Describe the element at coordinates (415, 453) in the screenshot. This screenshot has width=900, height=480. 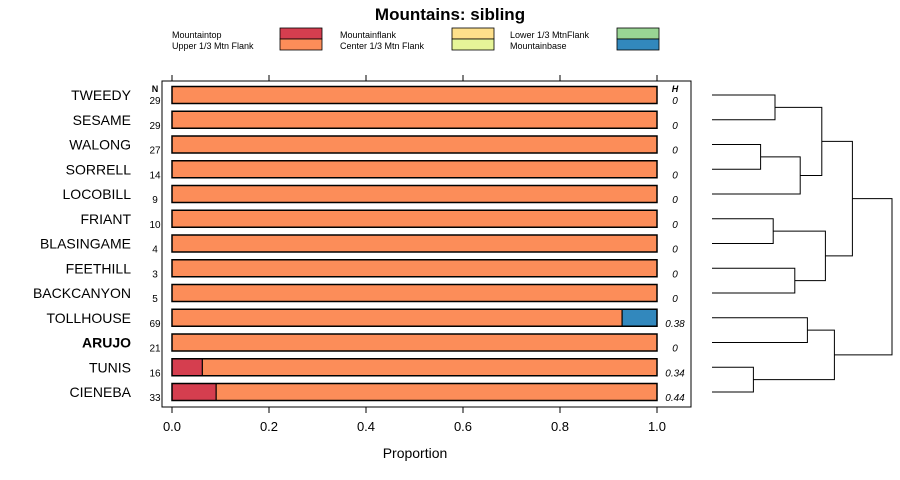
I see `x-axis-label: Proportion` at that location.